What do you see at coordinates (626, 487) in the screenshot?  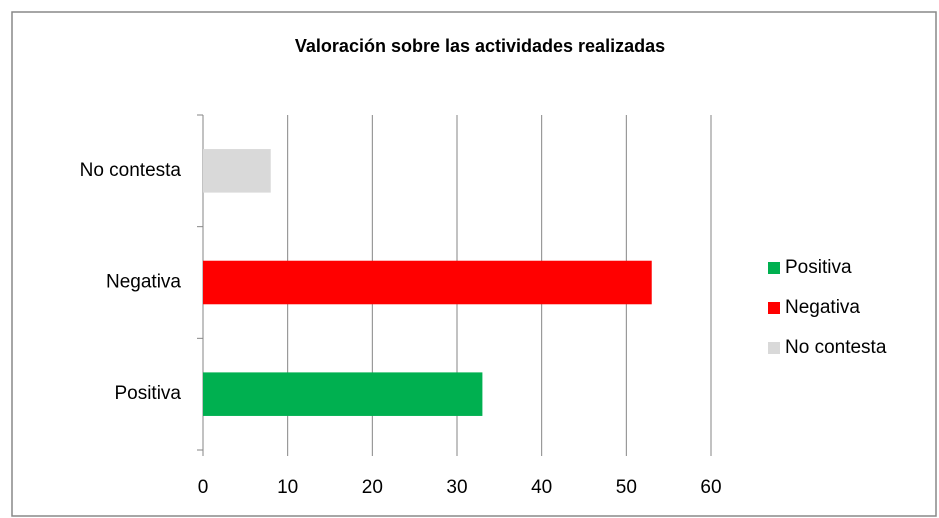 I see `x-tick-label: 50` at bounding box center [626, 487].